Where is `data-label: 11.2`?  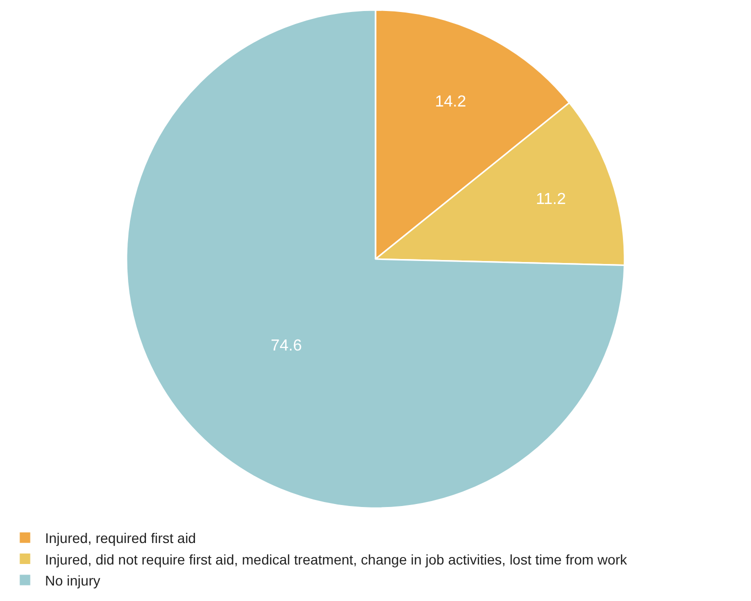 data-label: 11.2 is located at coordinates (551, 199).